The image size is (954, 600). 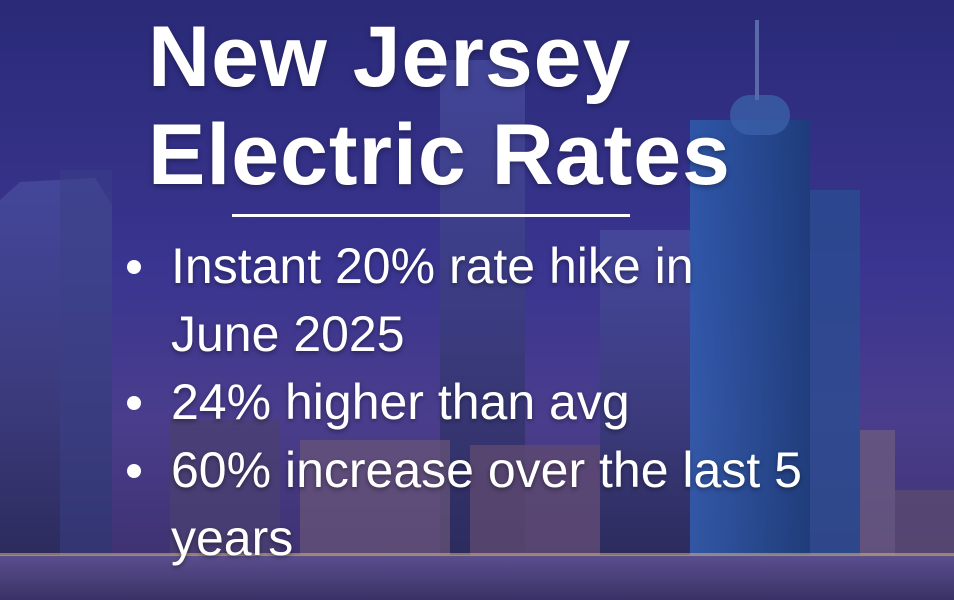 I want to click on title-line: Electric Rates, so click(x=439, y=155).